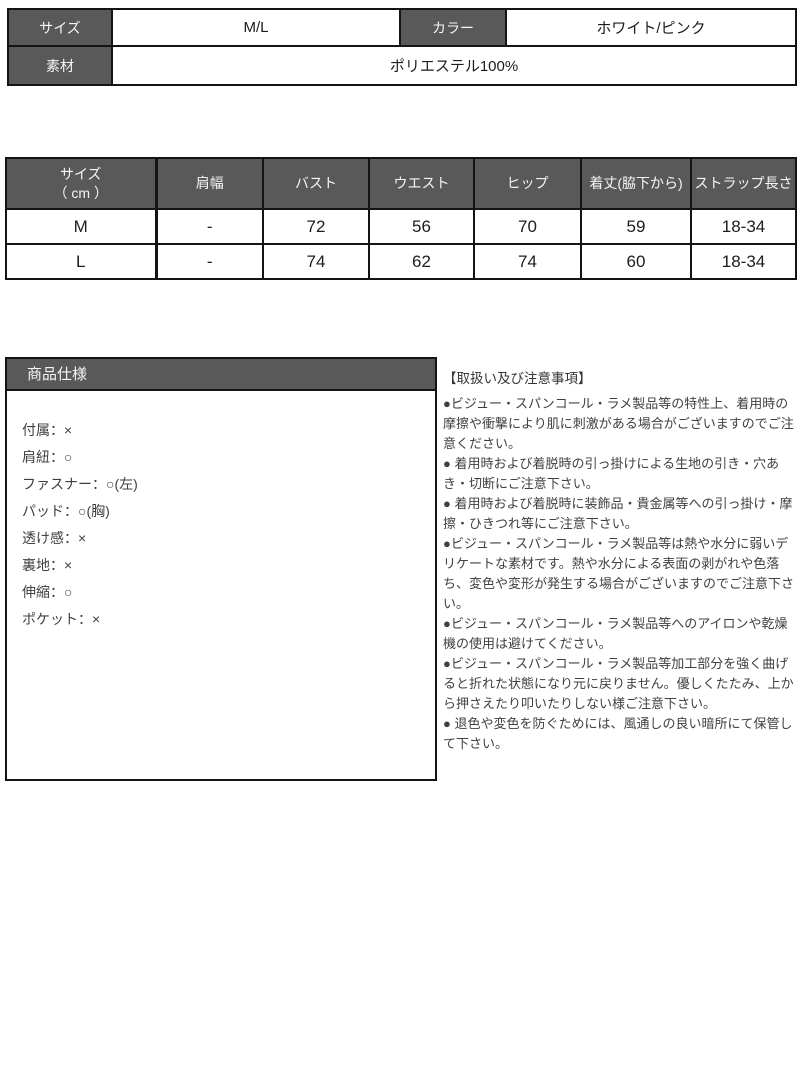 The image size is (800, 1067). What do you see at coordinates (421, 183) in the screenshot?
I see `size-chart-header-waist: ウエスト` at bounding box center [421, 183].